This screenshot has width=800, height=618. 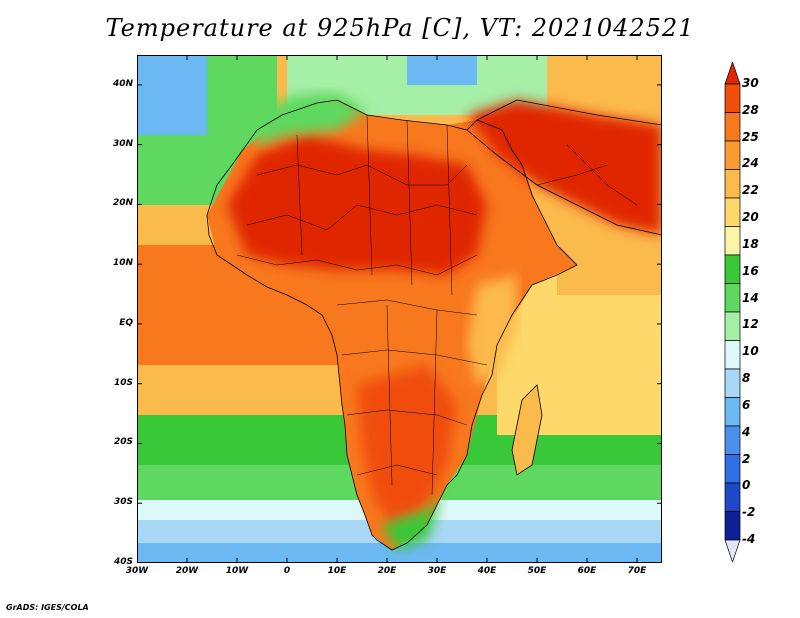 What do you see at coordinates (122, 83) in the screenshot?
I see `lat-tick-label: 40N` at bounding box center [122, 83].